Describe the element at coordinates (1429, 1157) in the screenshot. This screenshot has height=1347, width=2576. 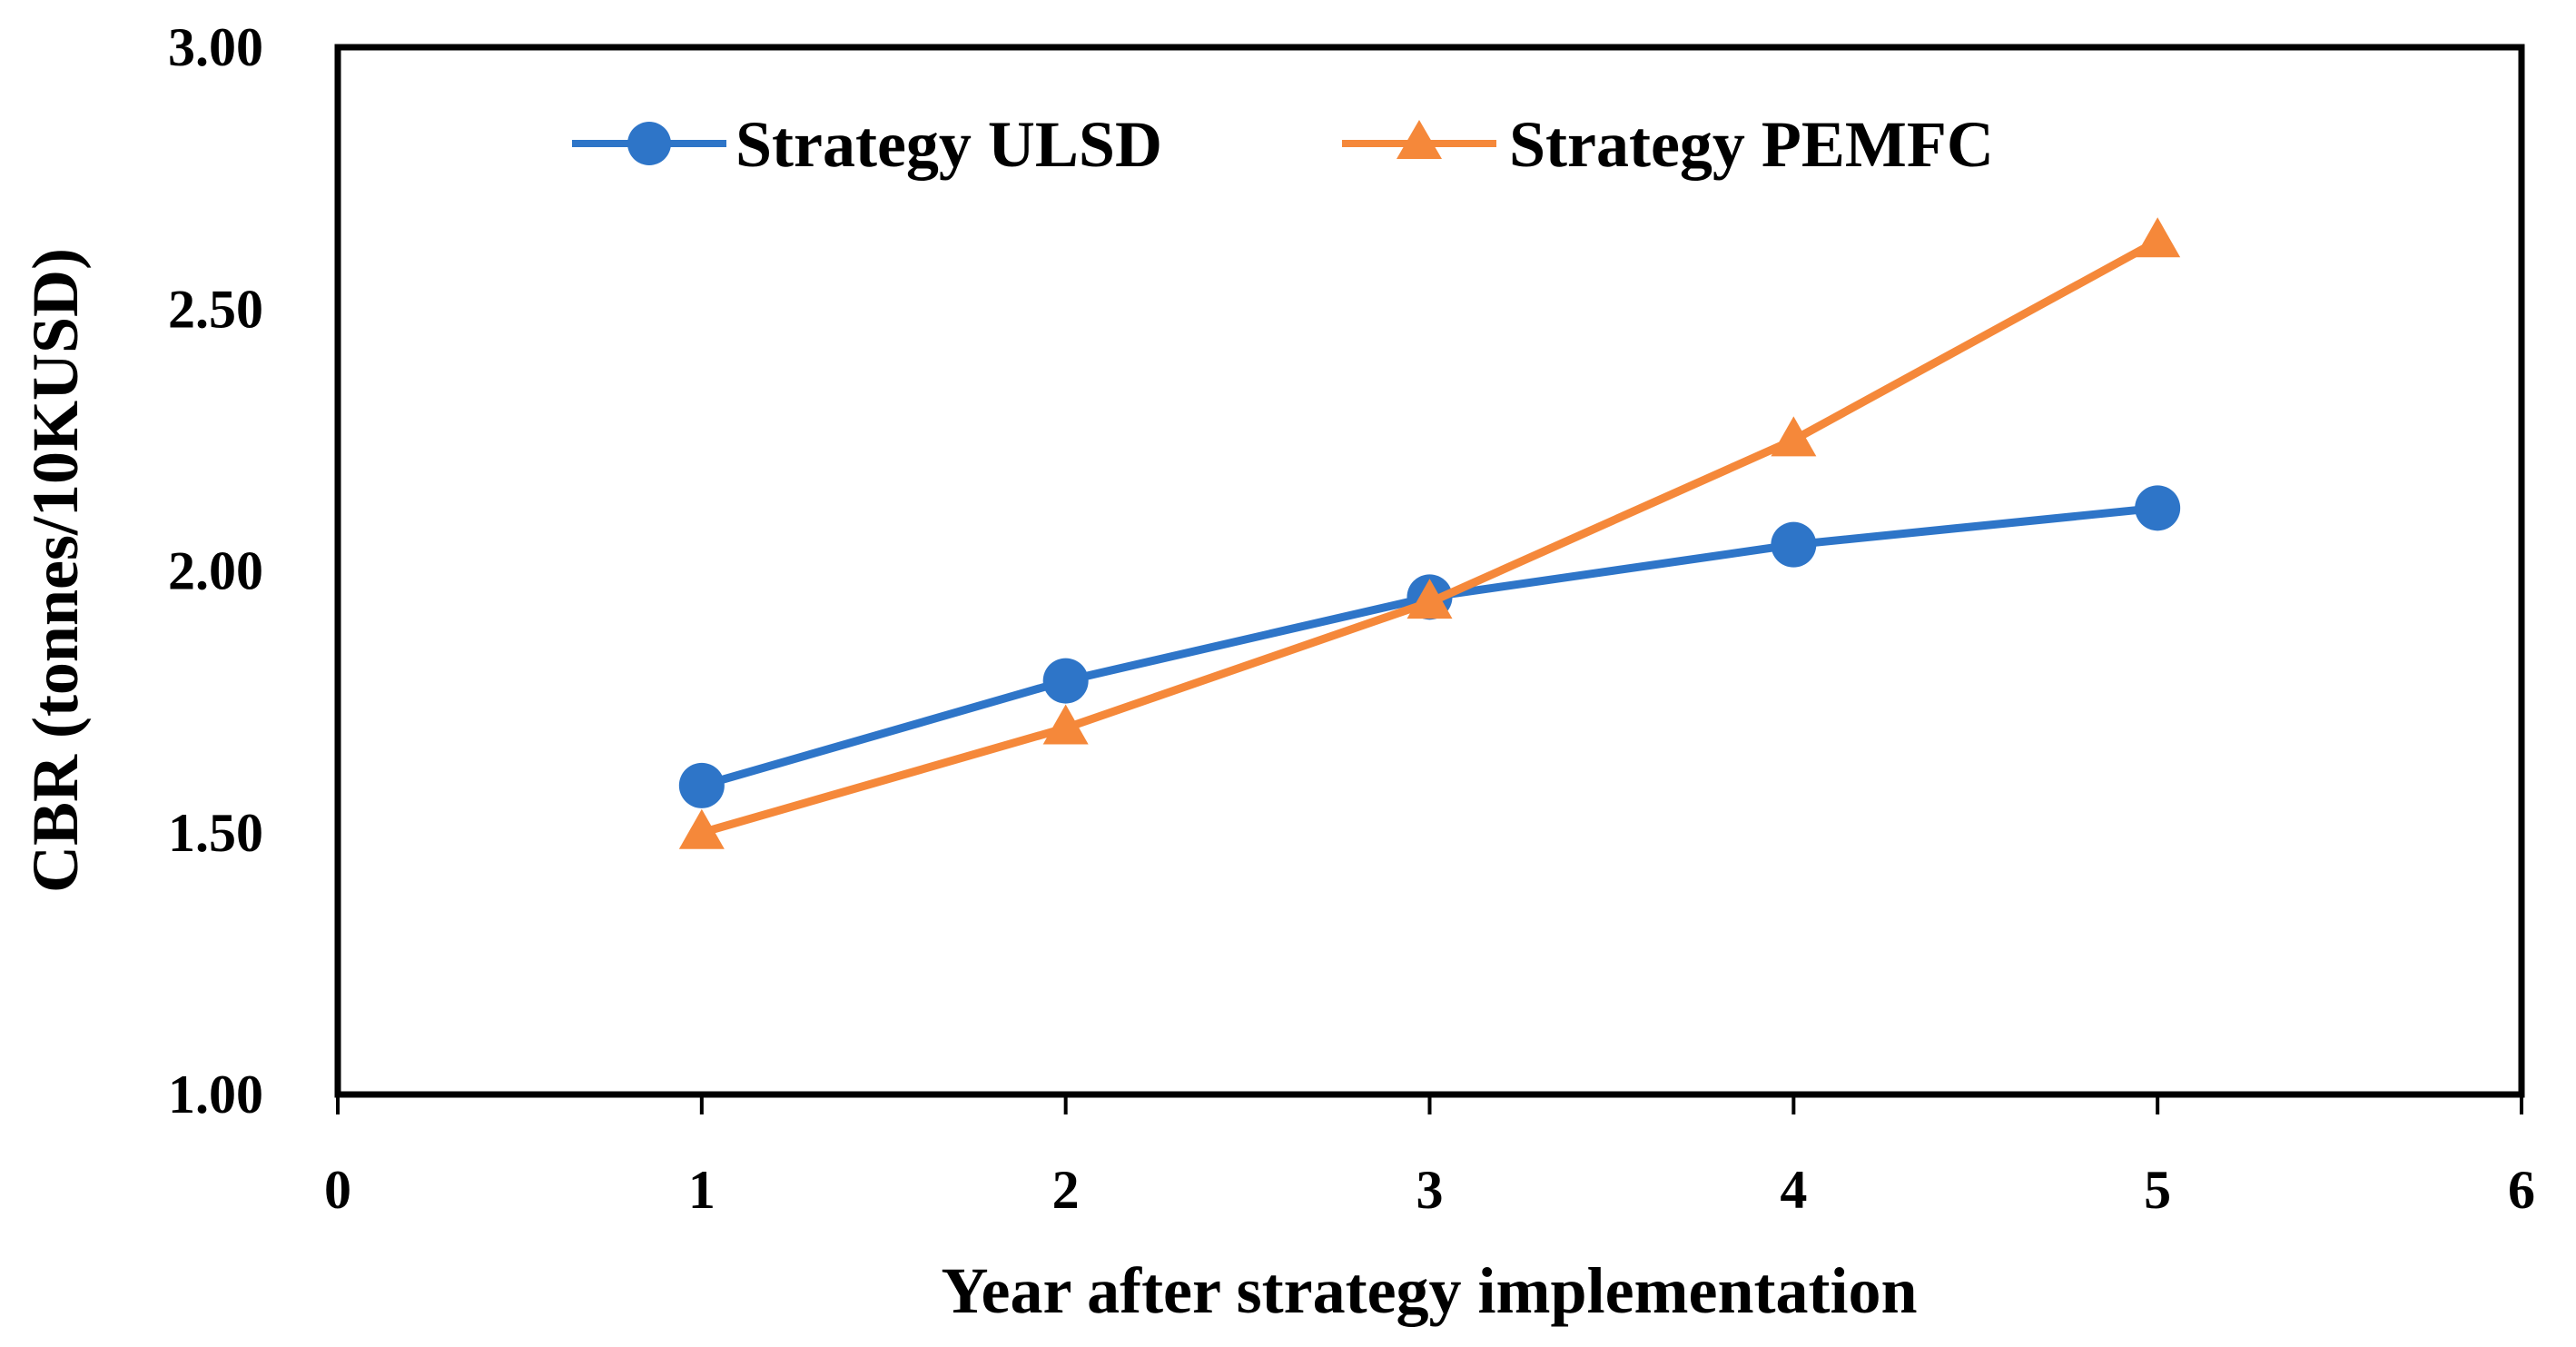
I see `x-axis-ticks: 0 1 2 3 4 5 6` at that location.